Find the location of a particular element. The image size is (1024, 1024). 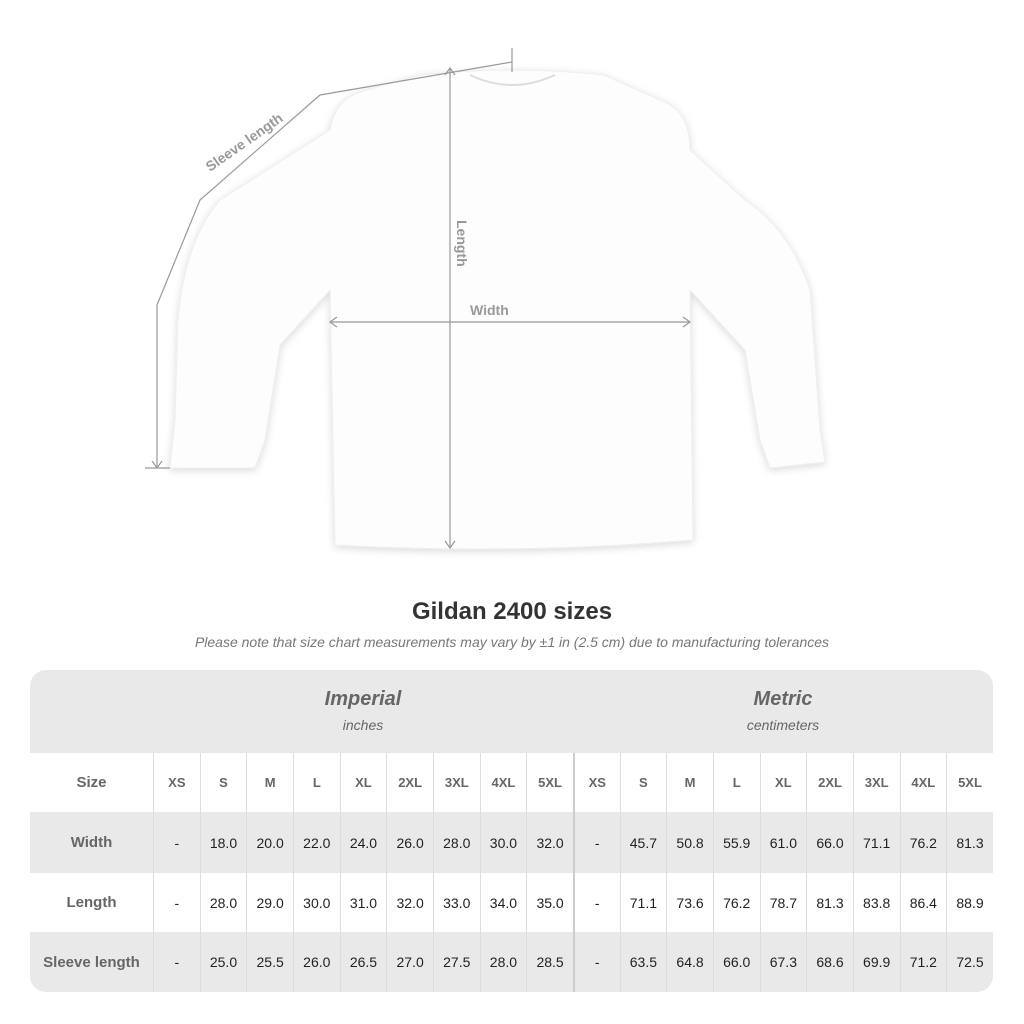

value-cell: 28.5 is located at coordinates (549, 962).